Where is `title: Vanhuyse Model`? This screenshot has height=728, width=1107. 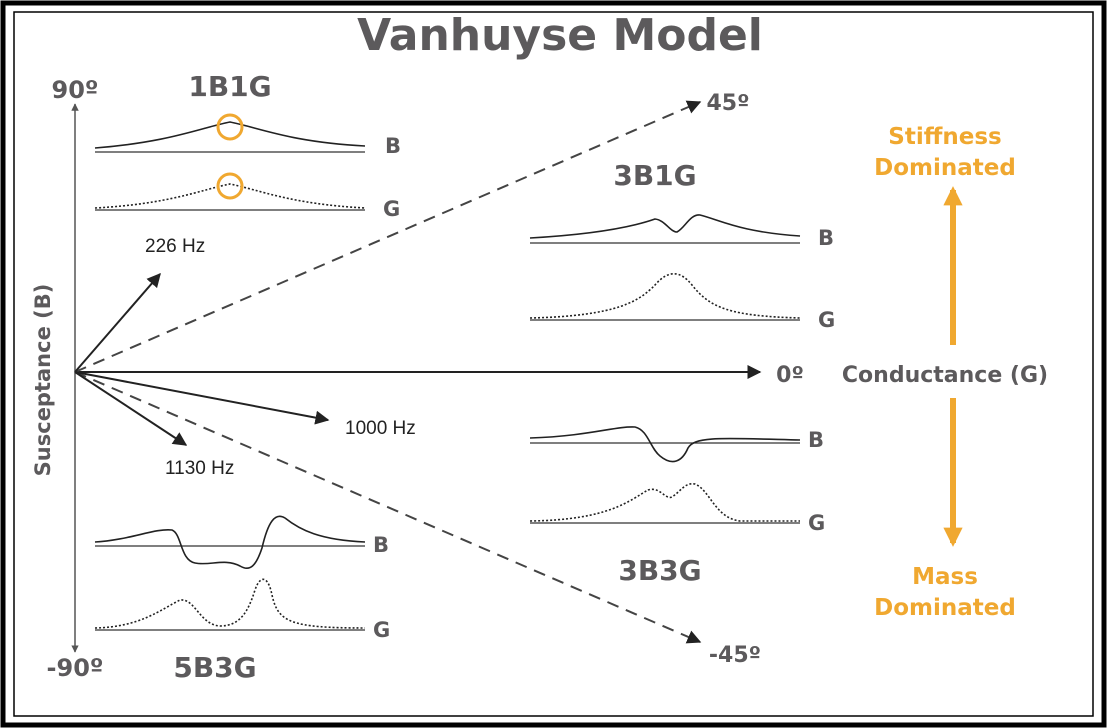
title: Vanhuyse Model is located at coordinates (560, 35).